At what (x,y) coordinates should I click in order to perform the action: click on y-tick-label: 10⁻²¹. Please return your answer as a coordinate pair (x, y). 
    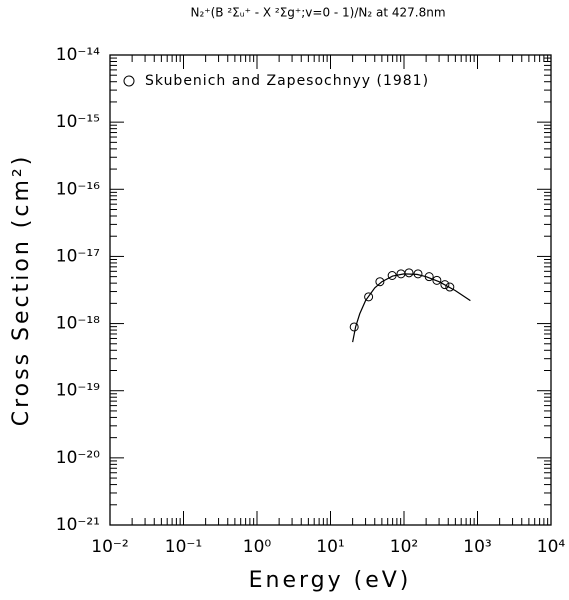
    Looking at the image, I should click on (78, 525).